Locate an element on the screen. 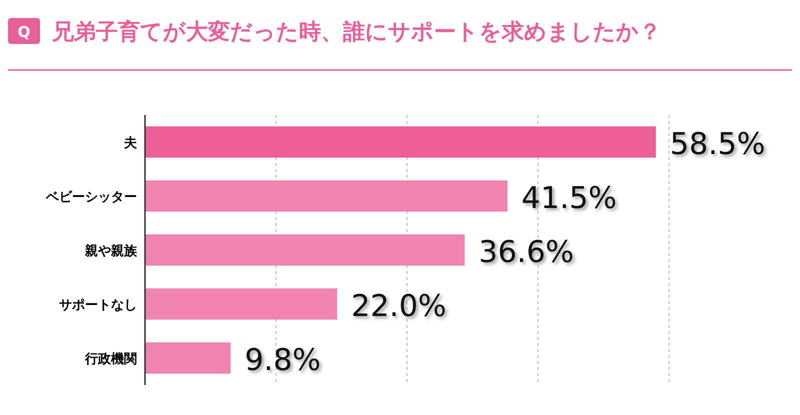  y-tick-label: 行政機関 is located at coordinates (110, 359).